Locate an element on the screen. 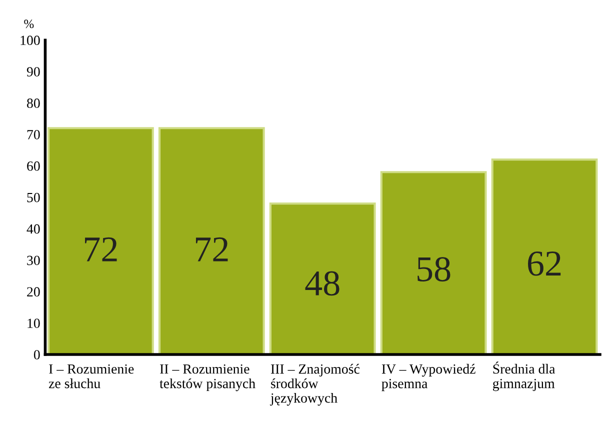  y-tick-label: 10 is located at coordinates (34, 323).